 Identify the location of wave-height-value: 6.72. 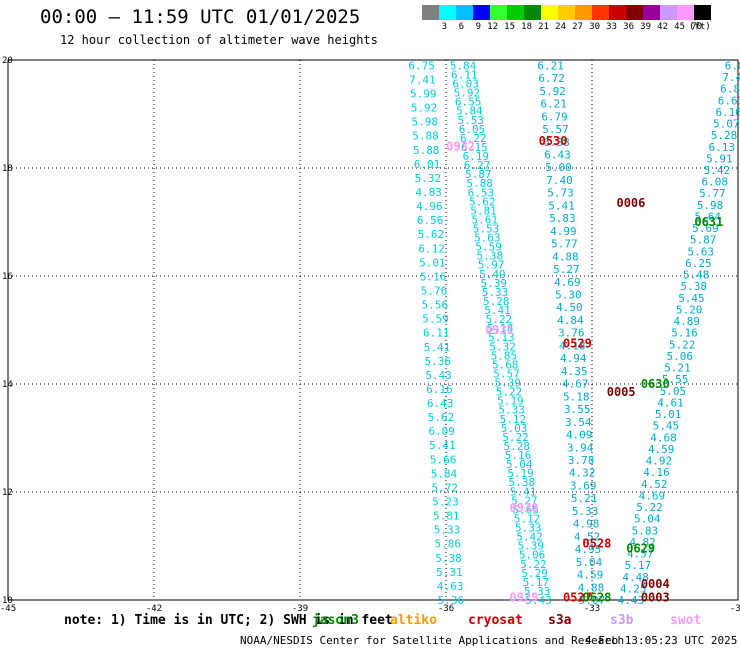
(551, 78).